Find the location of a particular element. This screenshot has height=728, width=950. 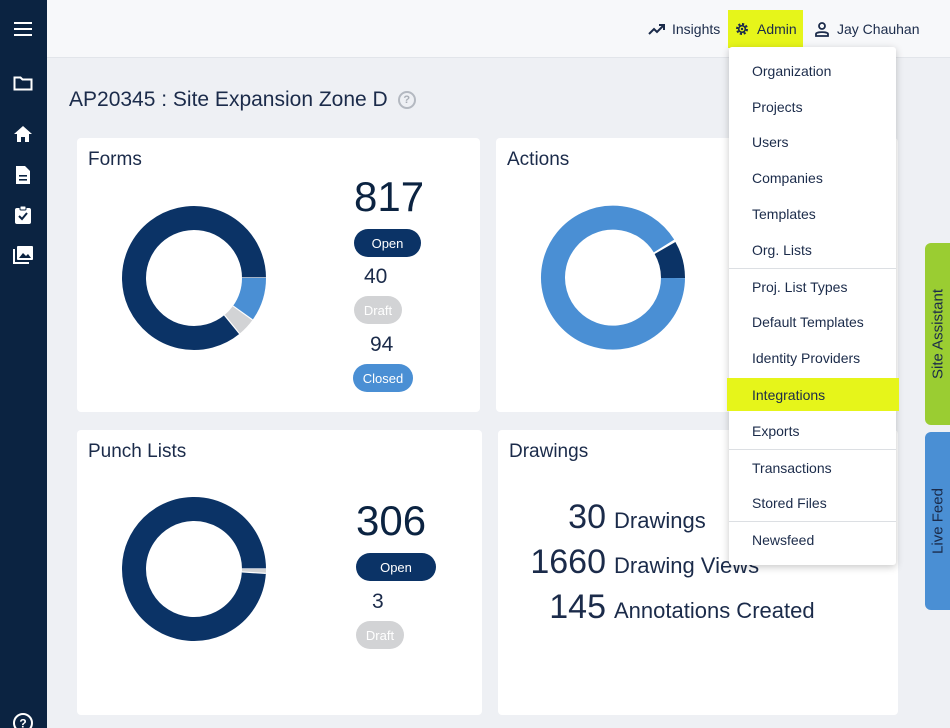

annotations-label: Annotations Created is located at coordinates (714, 610).